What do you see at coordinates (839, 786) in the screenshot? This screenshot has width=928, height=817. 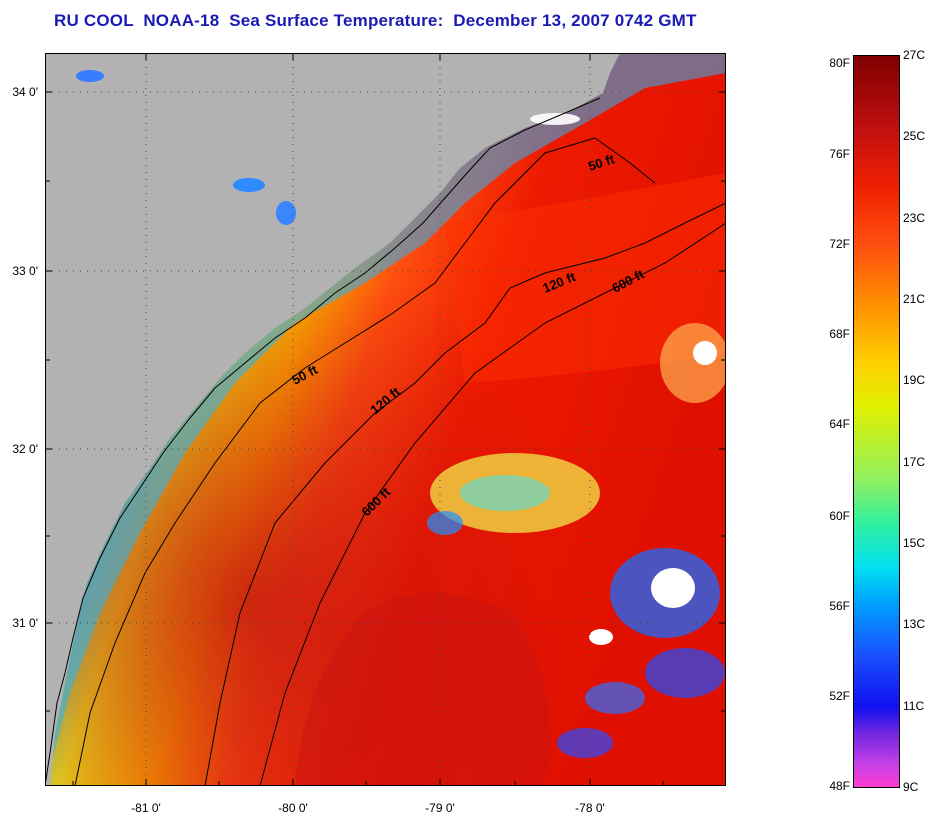 I see `colorbar-f-label: 48F` at bounding box center [839, 786].